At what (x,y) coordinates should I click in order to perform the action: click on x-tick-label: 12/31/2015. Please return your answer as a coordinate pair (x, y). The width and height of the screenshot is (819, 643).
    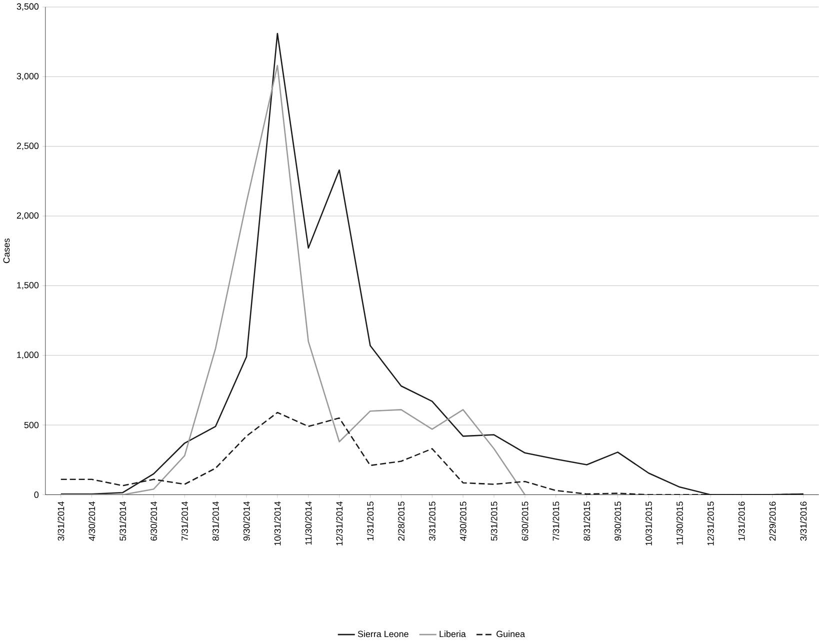
    Looking at the image, I should click on (710, 524).